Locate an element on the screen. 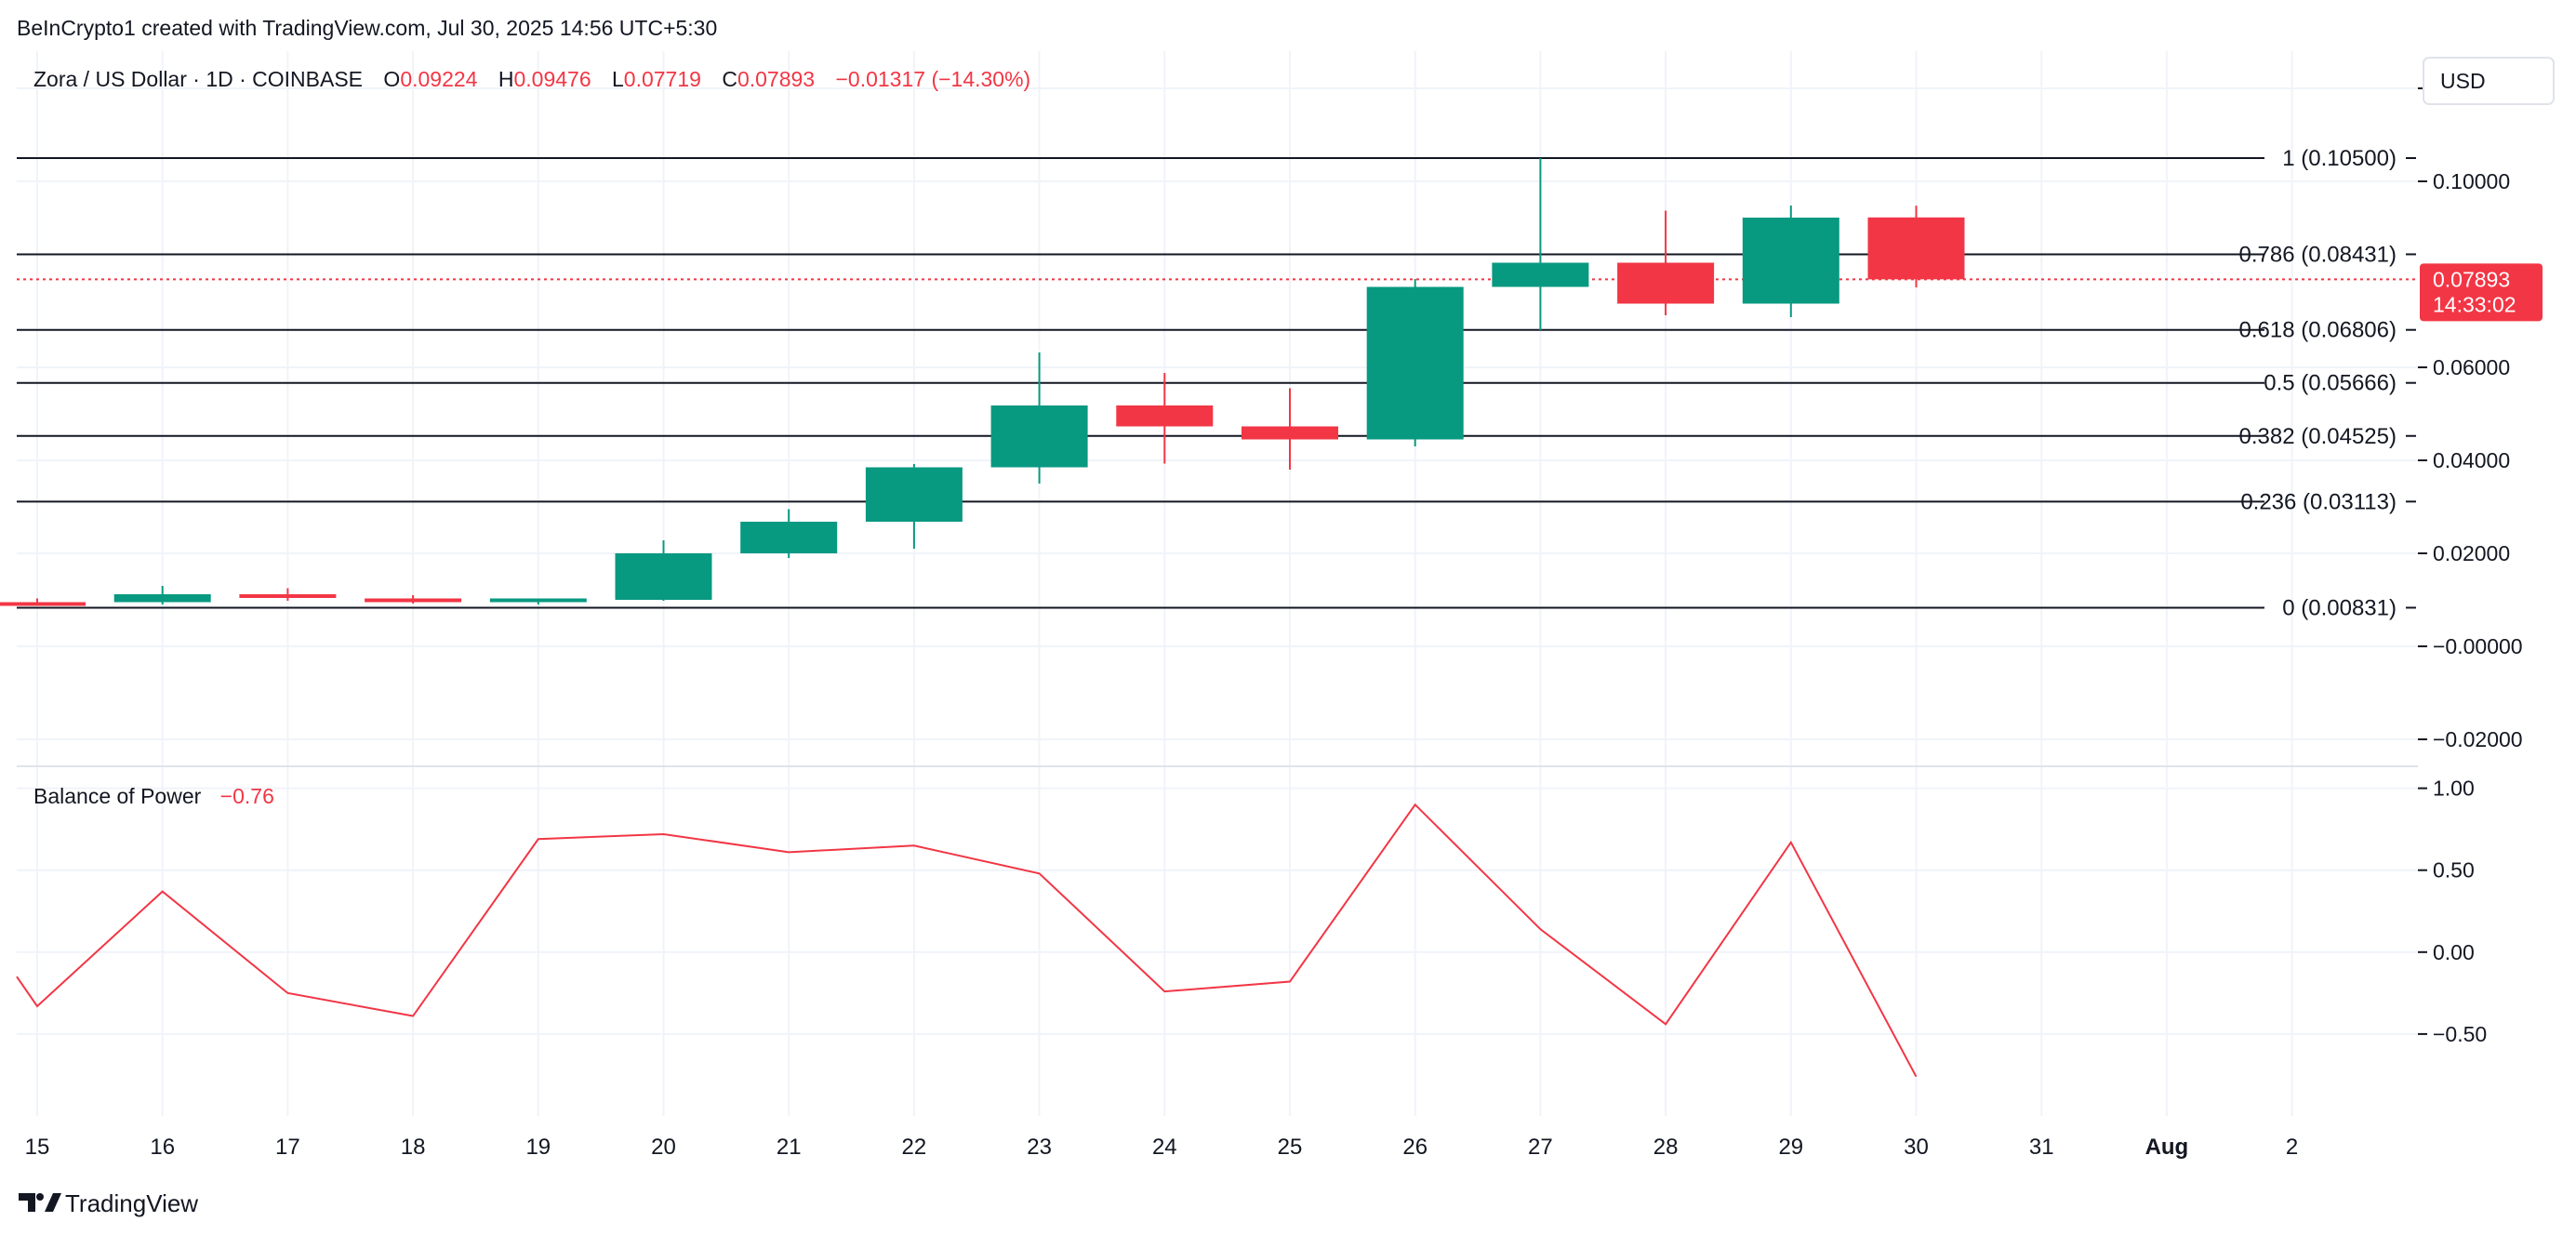 This screenshot has width=2576, height=1235. tradingview-logo: TradingView is located at coordinates (108, 1203).